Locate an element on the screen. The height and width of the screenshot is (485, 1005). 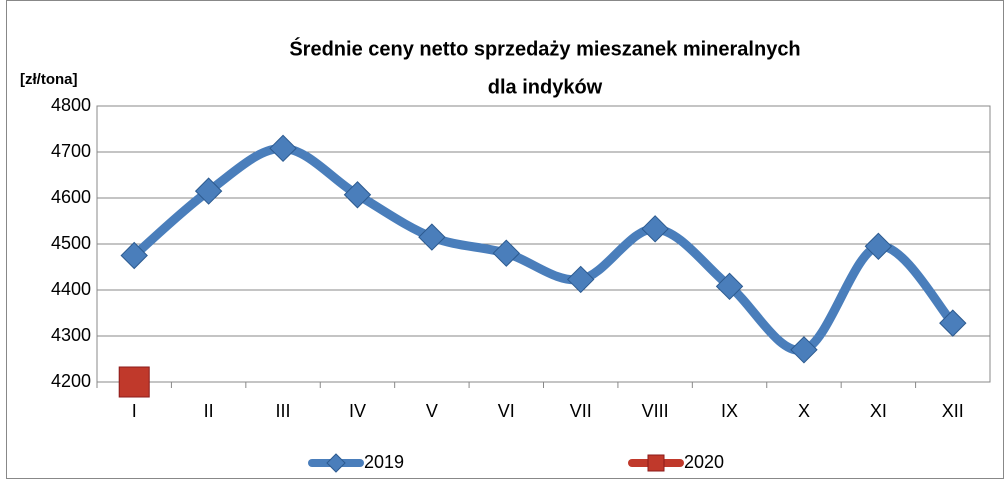
x-tick-label: III is located at coordinates (283, 411).